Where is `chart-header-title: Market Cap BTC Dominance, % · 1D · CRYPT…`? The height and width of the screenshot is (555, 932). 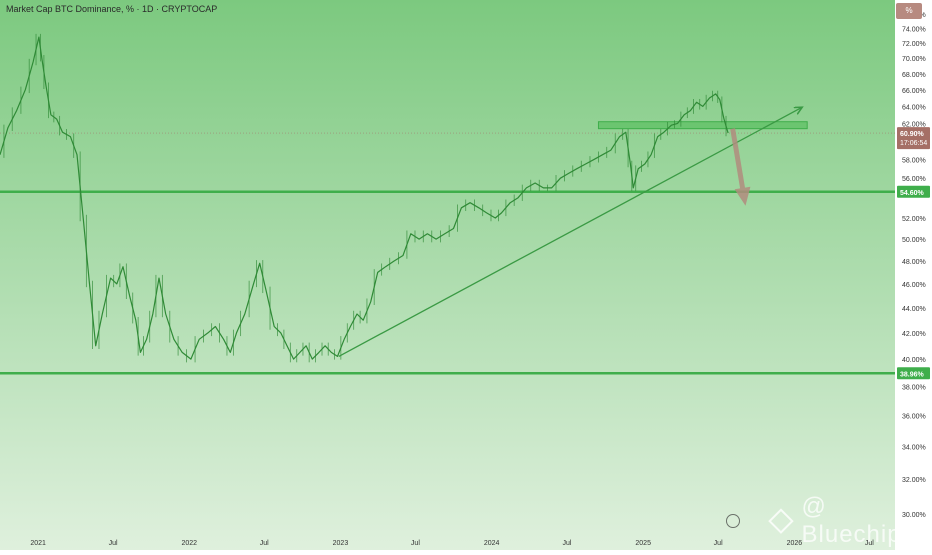
chart-header-title: Market Cap BTC Dominance, % · 1D · CRYPT… is located at coordinates (111, 9).